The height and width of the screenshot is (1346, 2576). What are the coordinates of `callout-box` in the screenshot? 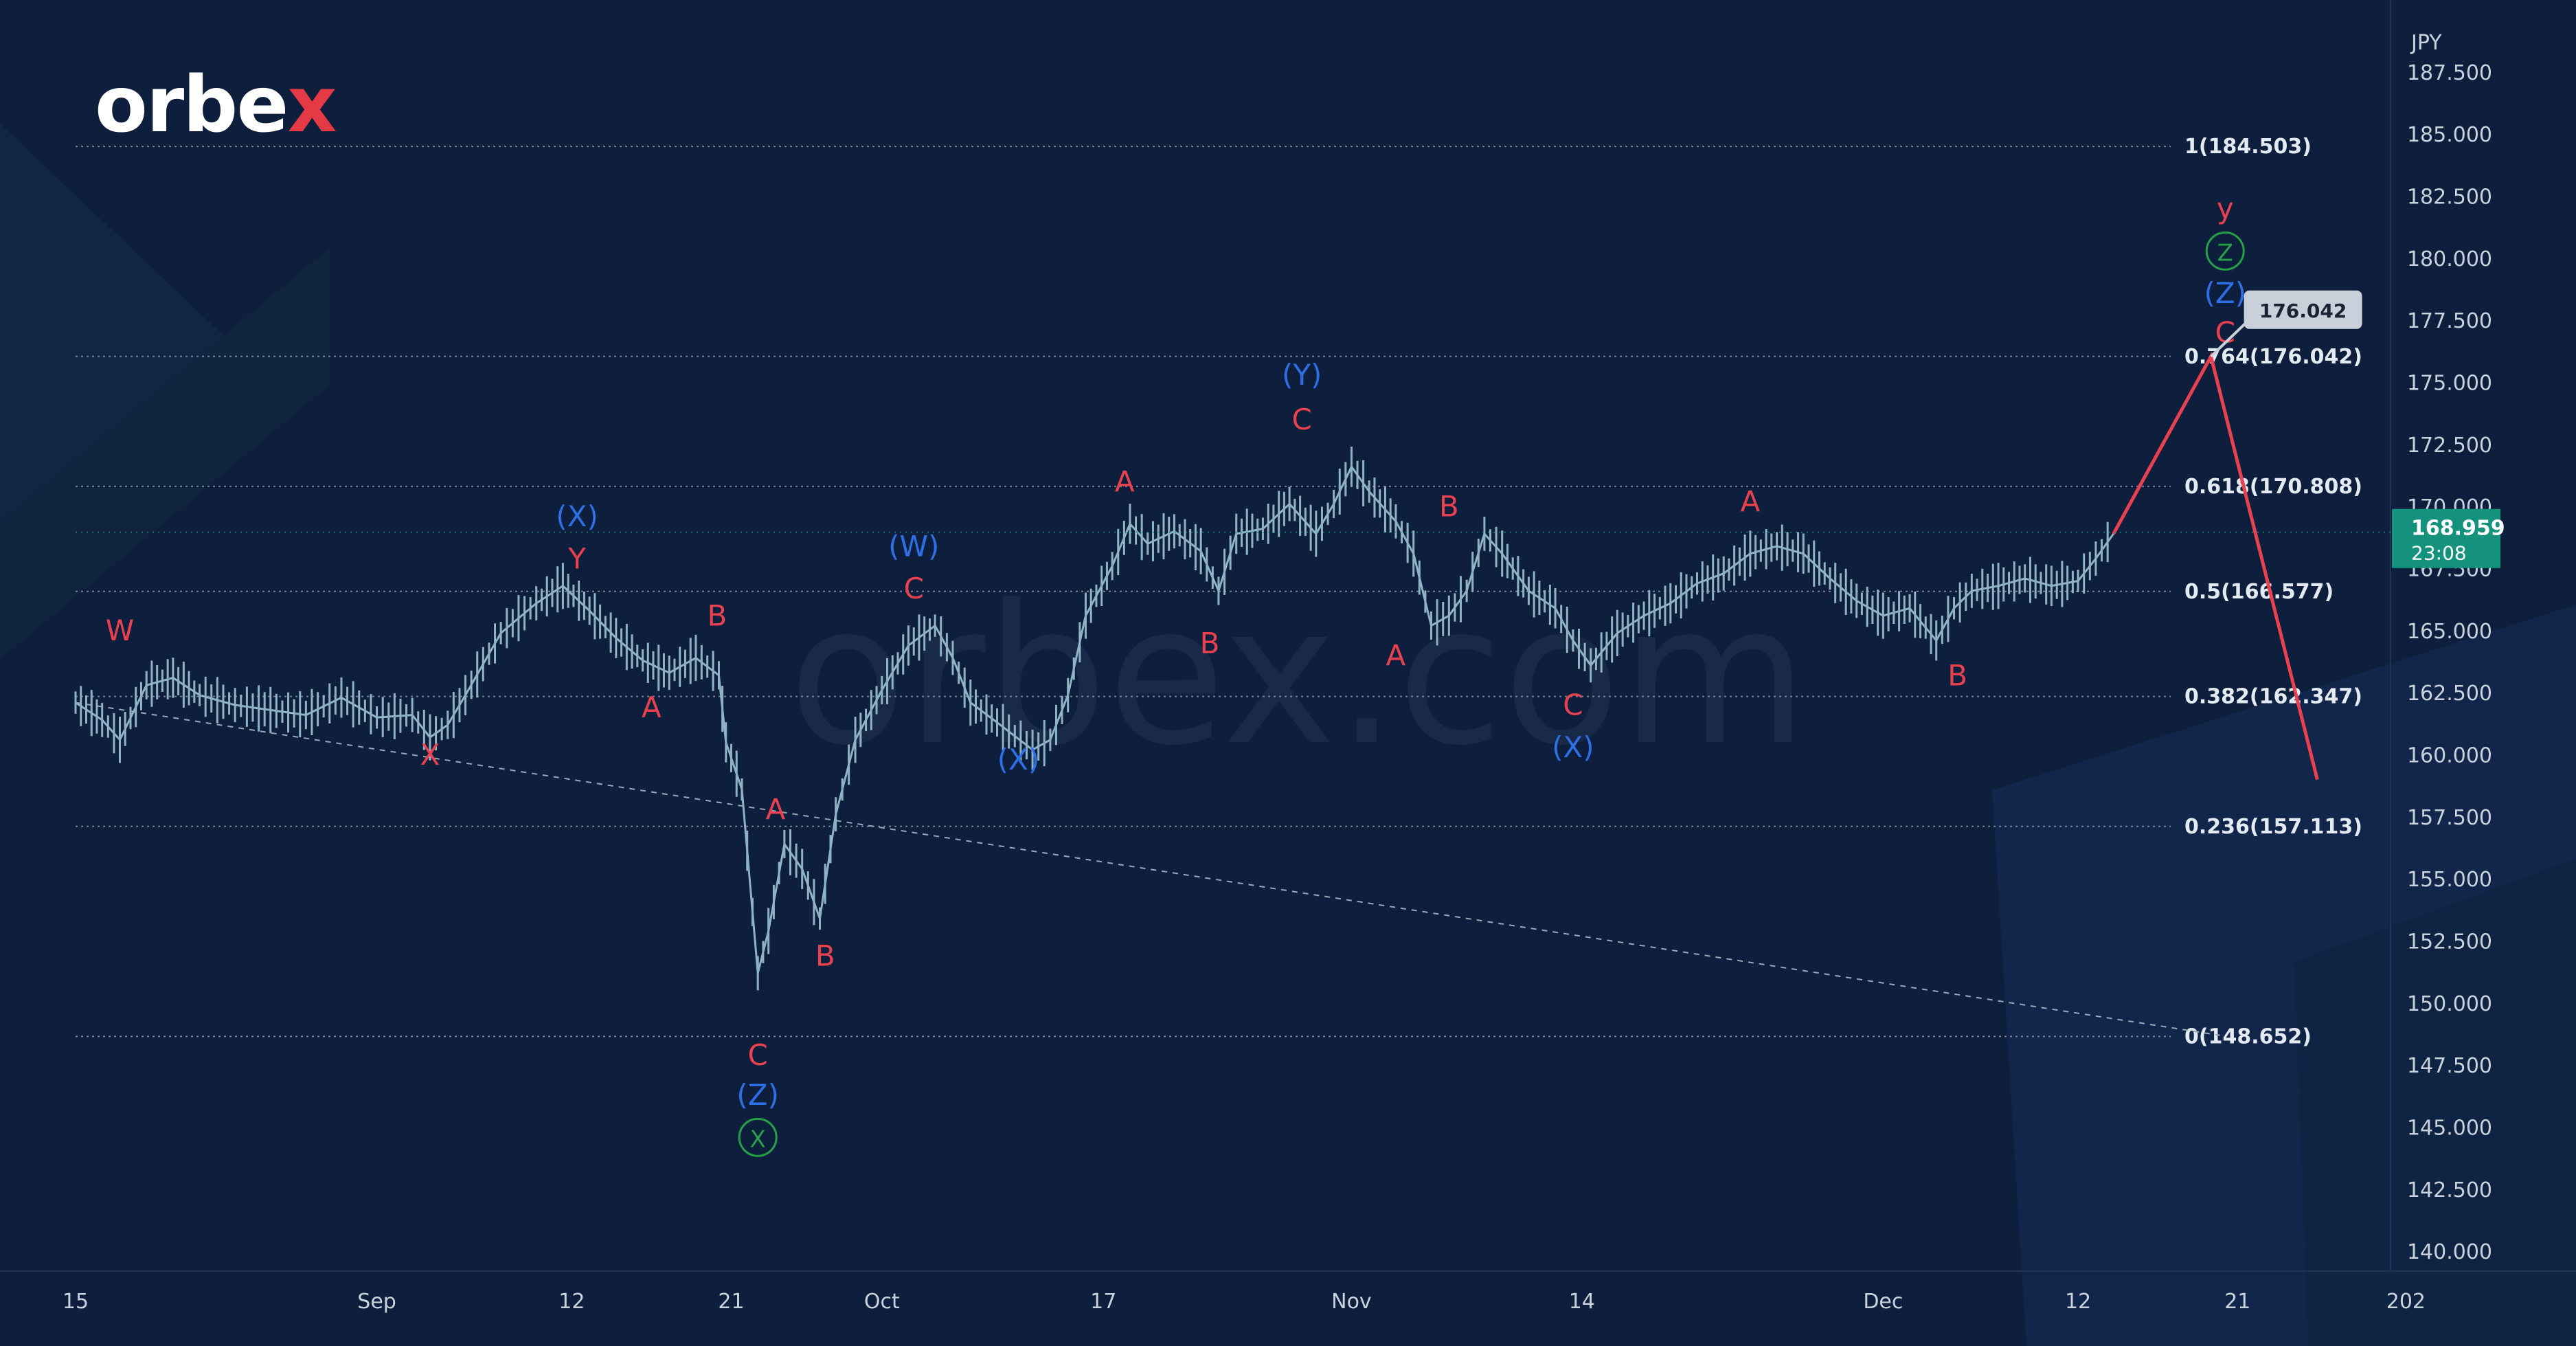 It's located at (2303, 309).